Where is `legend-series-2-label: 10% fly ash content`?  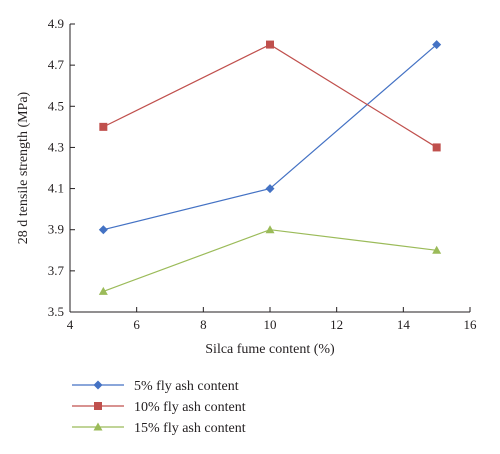 legend-series-2-label: 10% fly ash content is located at coordinates (190, 407).